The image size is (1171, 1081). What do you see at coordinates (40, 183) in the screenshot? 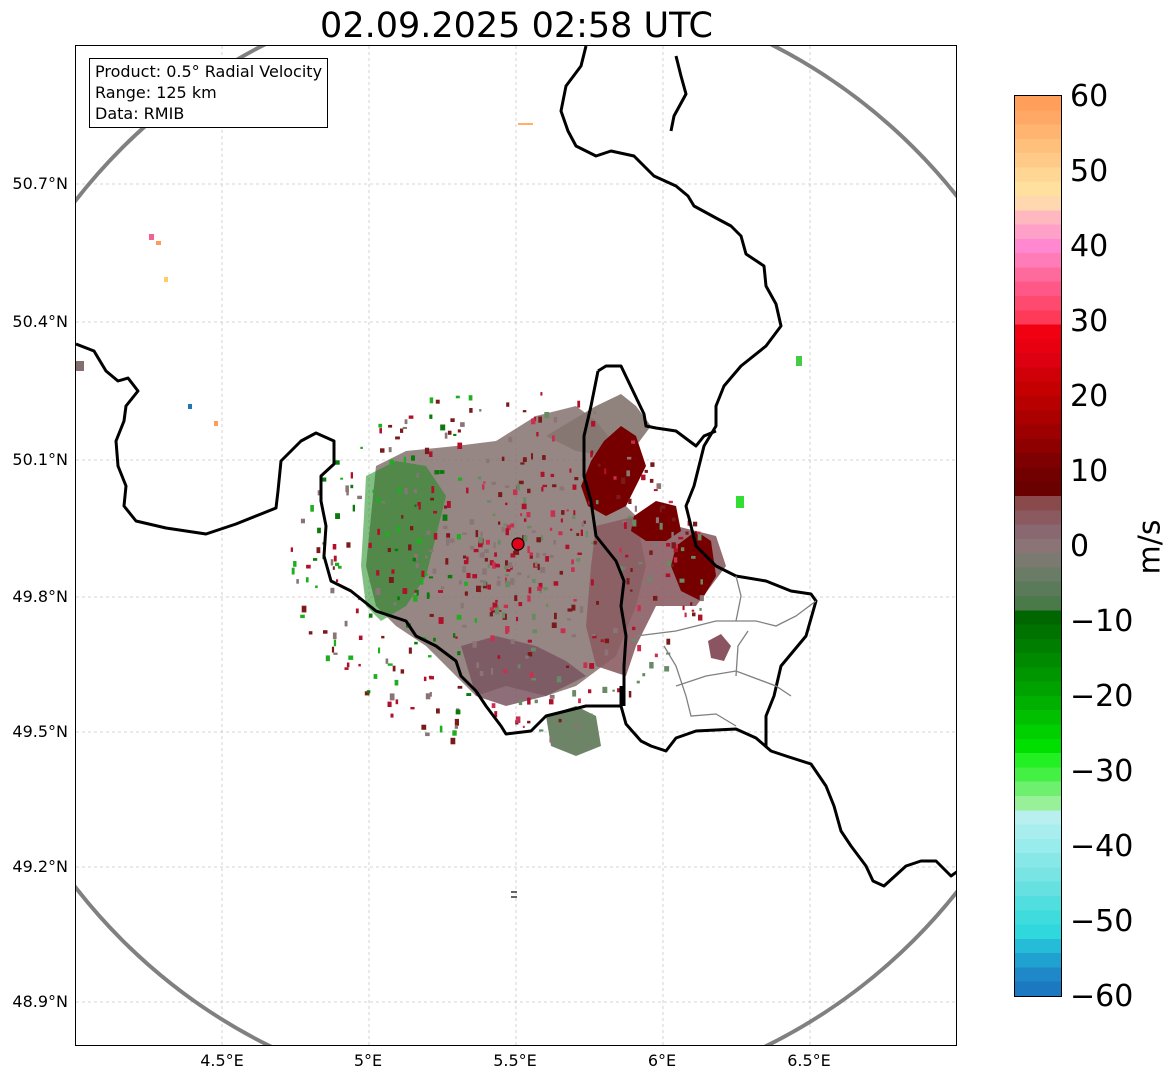
I see `lat-tick-label: 50.7°N` at bounding box center [40, 183].